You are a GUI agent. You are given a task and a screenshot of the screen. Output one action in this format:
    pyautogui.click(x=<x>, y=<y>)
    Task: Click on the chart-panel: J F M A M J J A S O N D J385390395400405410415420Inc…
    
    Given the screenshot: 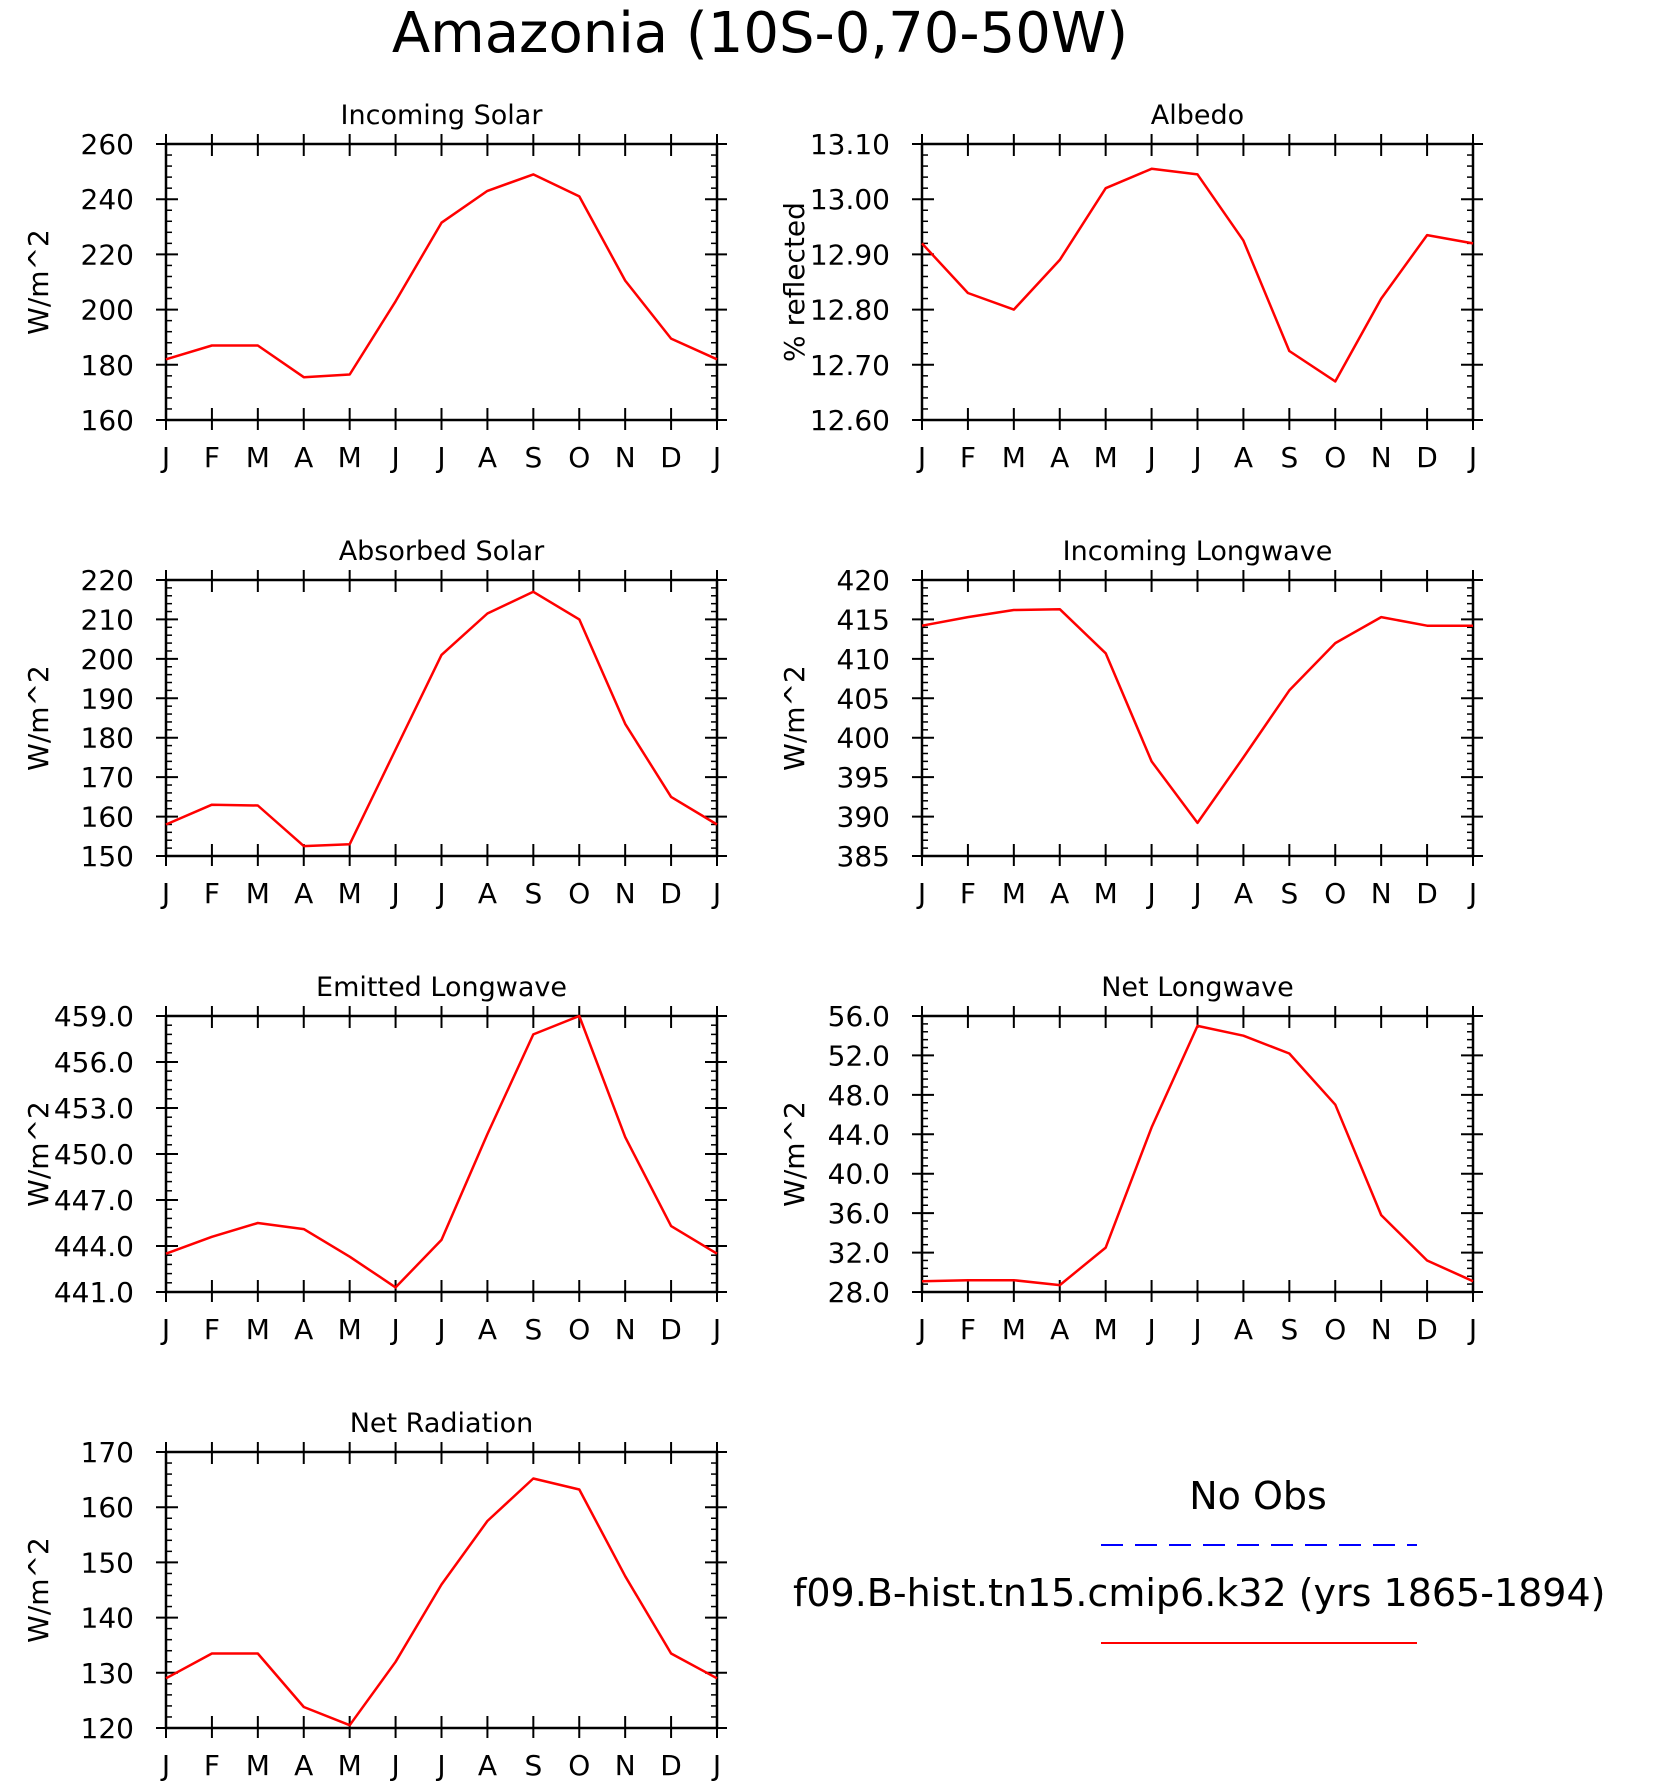 What is the action you would take?
    pyautogui.click(x=1130, y=723)
    